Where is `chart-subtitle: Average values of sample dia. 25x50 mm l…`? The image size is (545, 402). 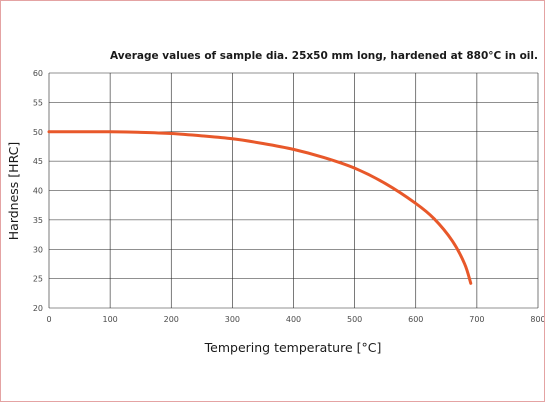 chart-subtitle: Average values of sample dia. 25x50 mm l… is located at coordinates (324, 56).